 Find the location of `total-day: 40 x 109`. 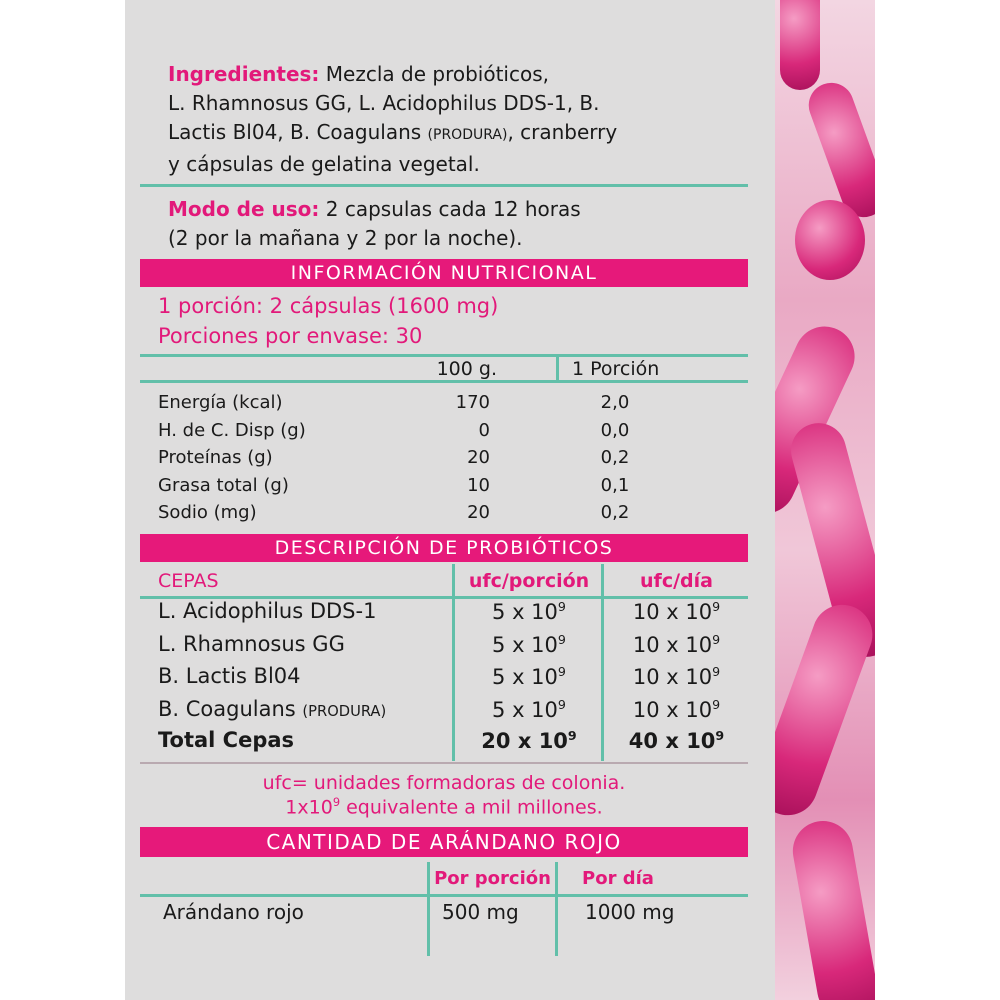

total-day: 40 x 109 is located at coordinates (676, 740).